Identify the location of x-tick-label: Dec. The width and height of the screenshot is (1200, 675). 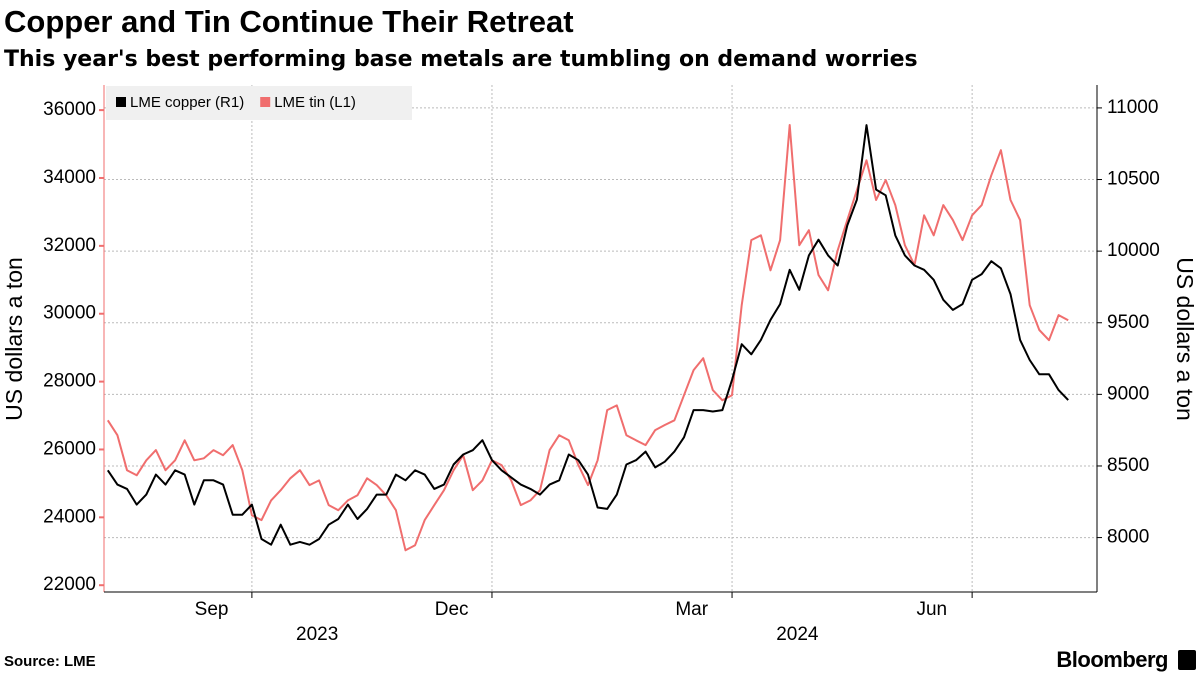
(452, 609).